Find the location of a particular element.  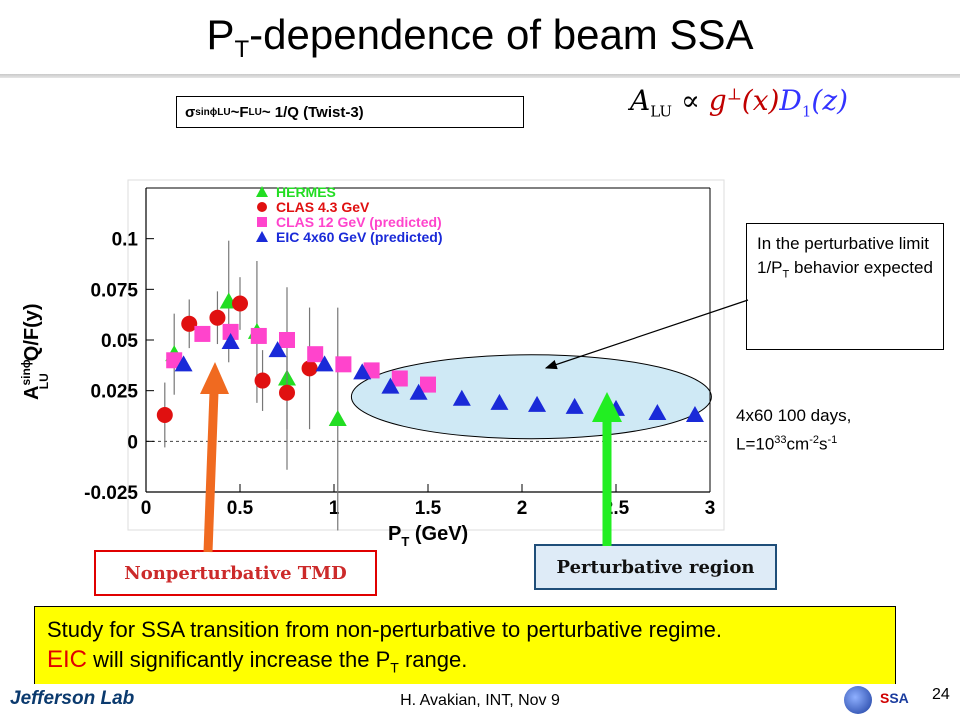

x-tick-label: 2.5 is located at coordinates (616, 508).